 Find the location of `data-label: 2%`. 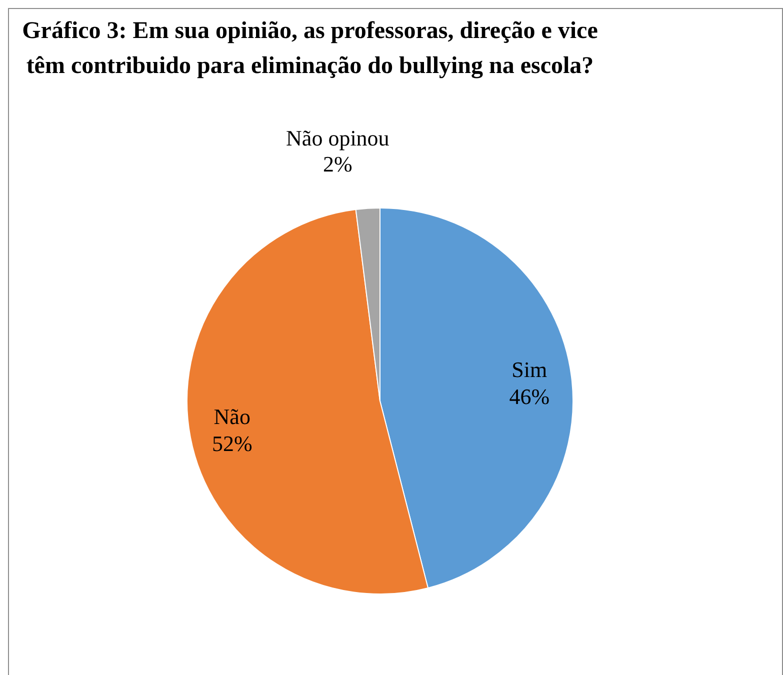

data-label: 2% is located at coordinates (337, 163).